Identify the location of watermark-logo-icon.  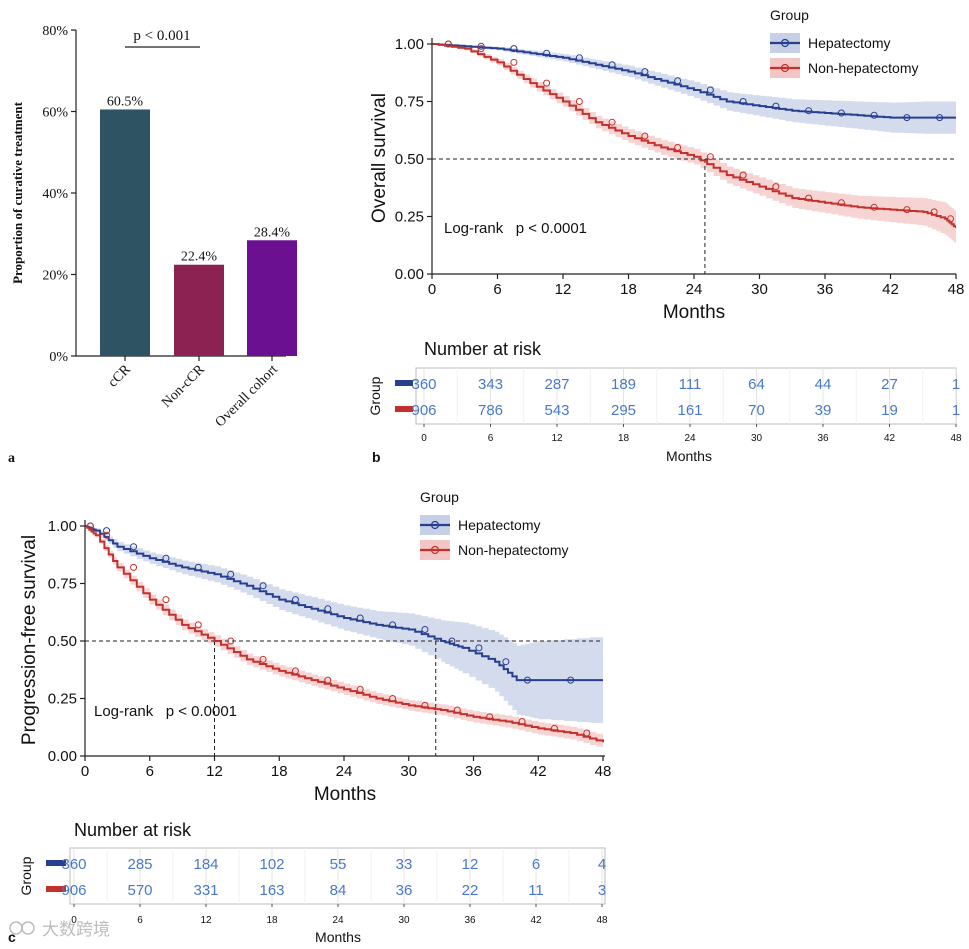
(28, 928).